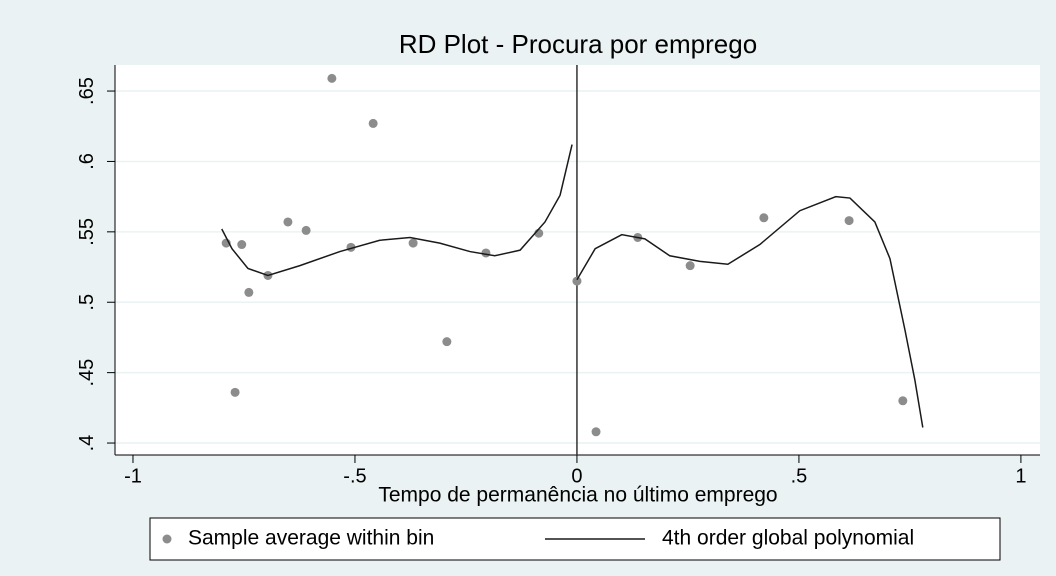 This screenshot has width=1056, height=576. What do you see at coordinates (311, 538) in the screenshot?
I see `legend-label: Sample average within bin` at bounding box center [311, 538].